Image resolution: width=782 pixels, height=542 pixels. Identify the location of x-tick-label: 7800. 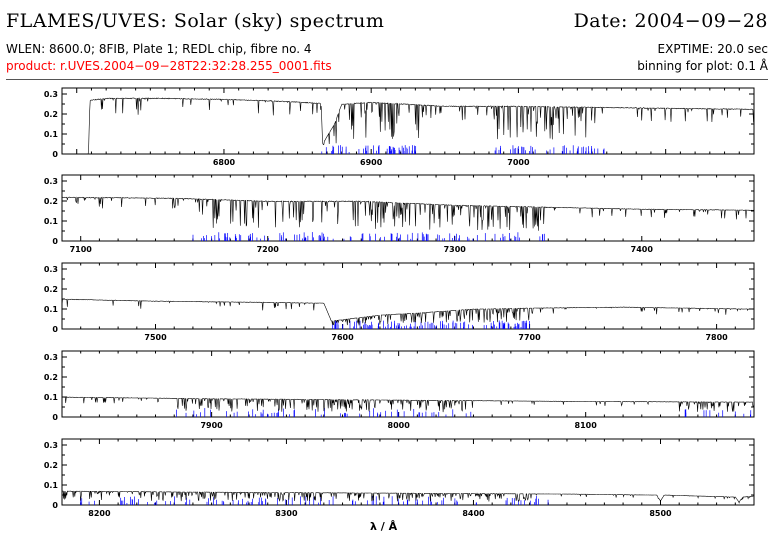
(716, 337).